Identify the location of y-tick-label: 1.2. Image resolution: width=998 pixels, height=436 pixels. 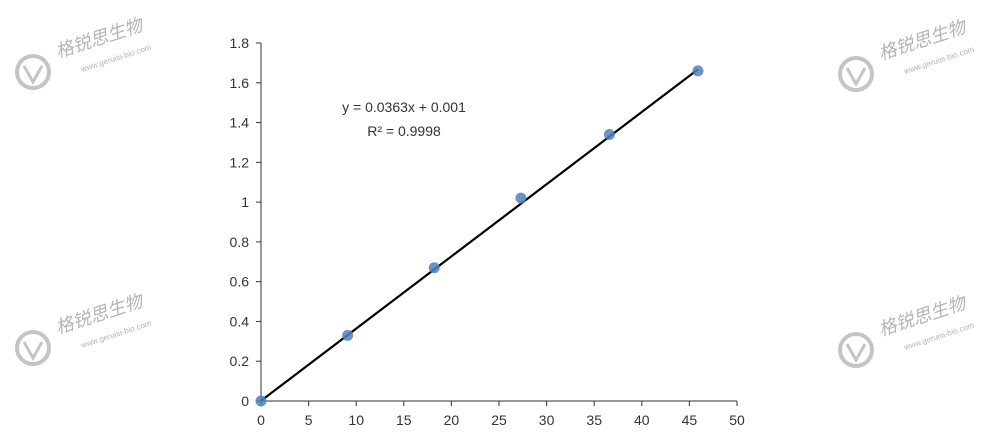
(240, 162).